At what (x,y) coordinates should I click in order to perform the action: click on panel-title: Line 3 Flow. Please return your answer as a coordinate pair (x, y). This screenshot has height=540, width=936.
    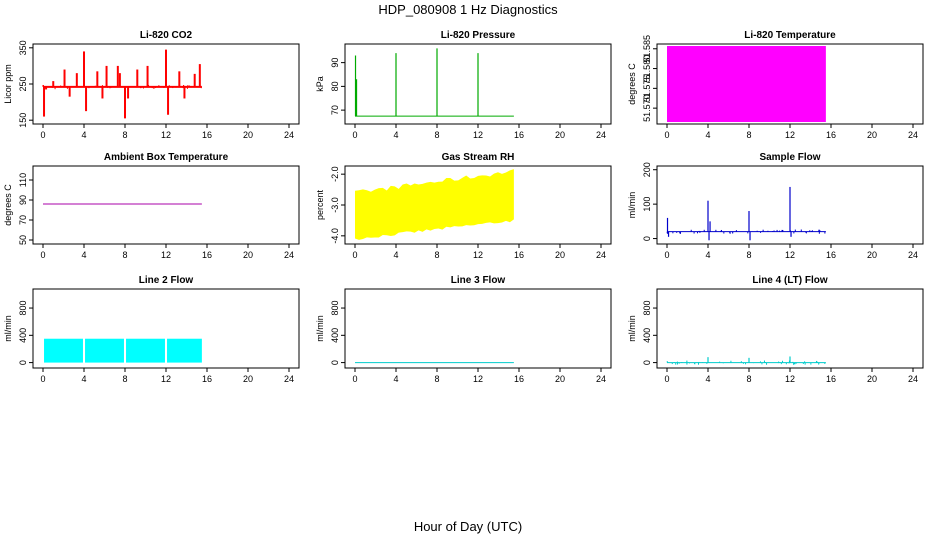
    Looking at the image, I should click on (478, 280).